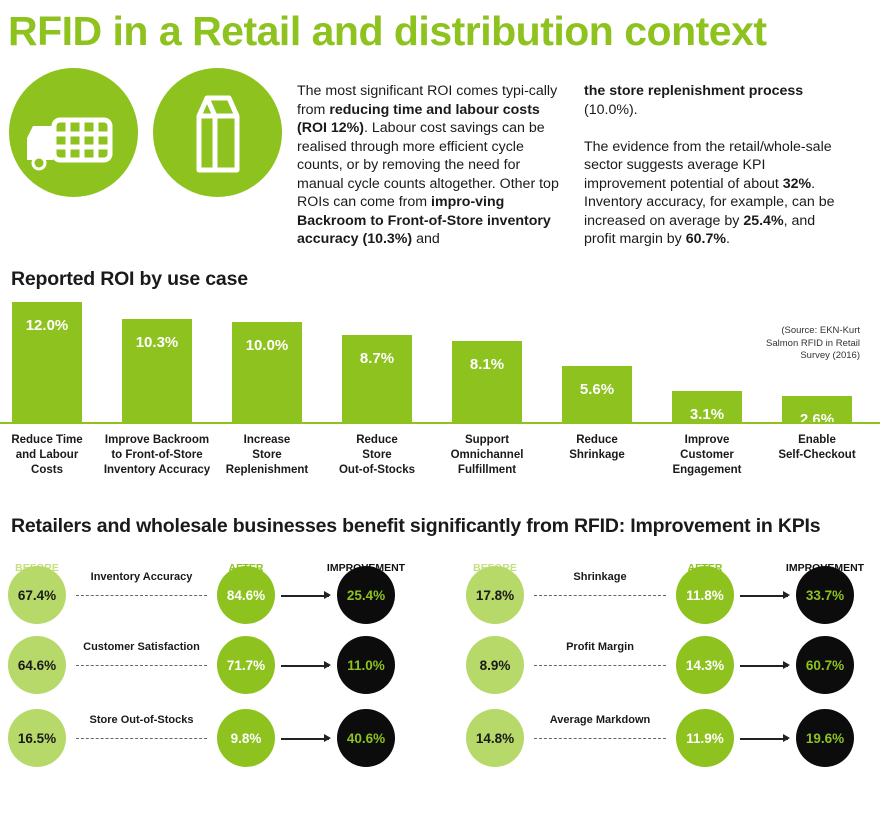 The width and height of the screenshot is (880, 813). I want to click on kpi-name: Customer Satisfaction, so click(141, 647).